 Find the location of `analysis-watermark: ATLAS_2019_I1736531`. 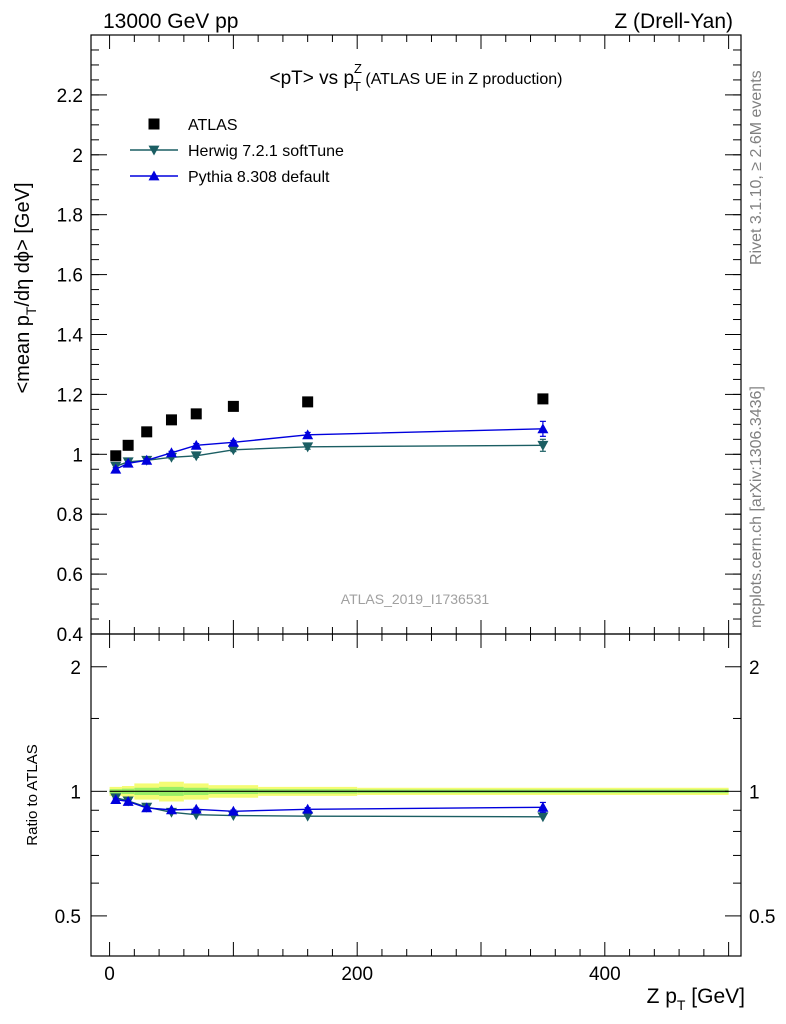

analysis-watermark: ATLAS_2019_I1736531 is located at coordinates (415, 599).